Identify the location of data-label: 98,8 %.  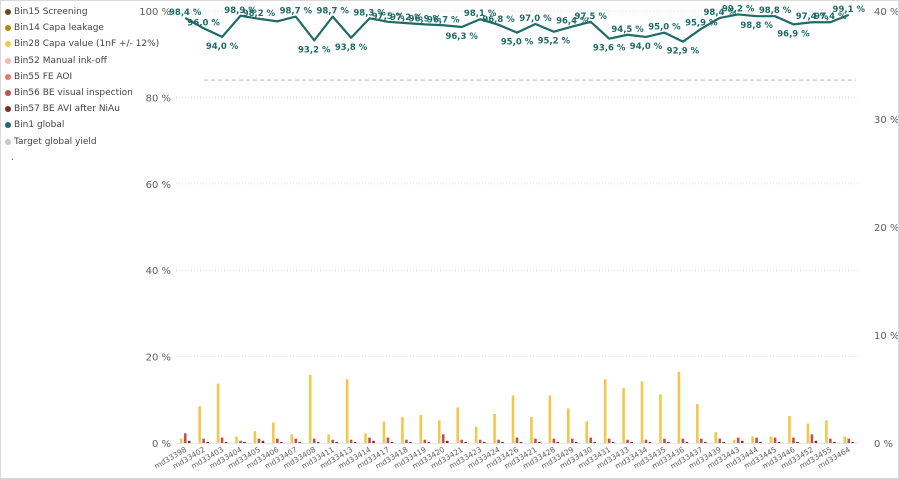
(775, 11).